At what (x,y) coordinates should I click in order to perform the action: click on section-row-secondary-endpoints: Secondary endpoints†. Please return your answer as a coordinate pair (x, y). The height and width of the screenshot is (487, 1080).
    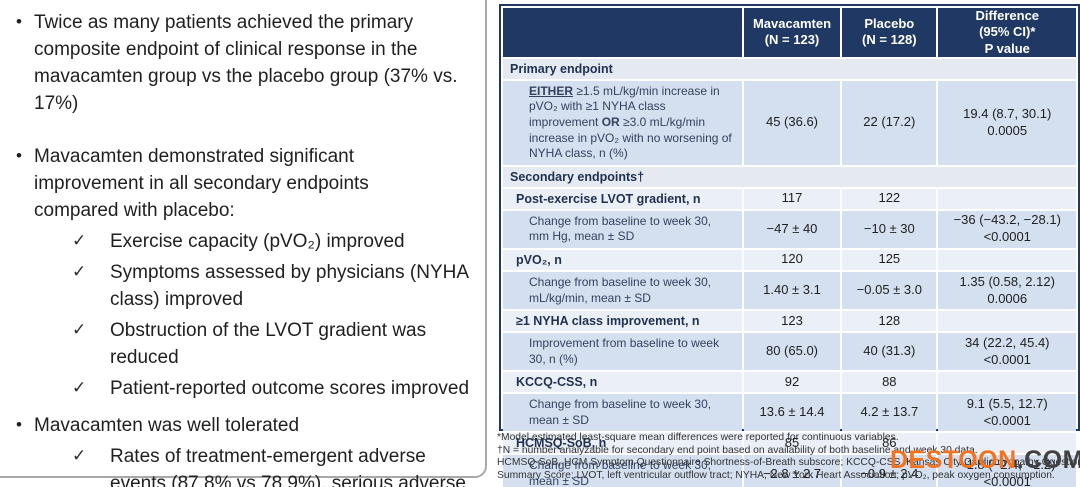
    Looking at the image, I should click on (789, 176).